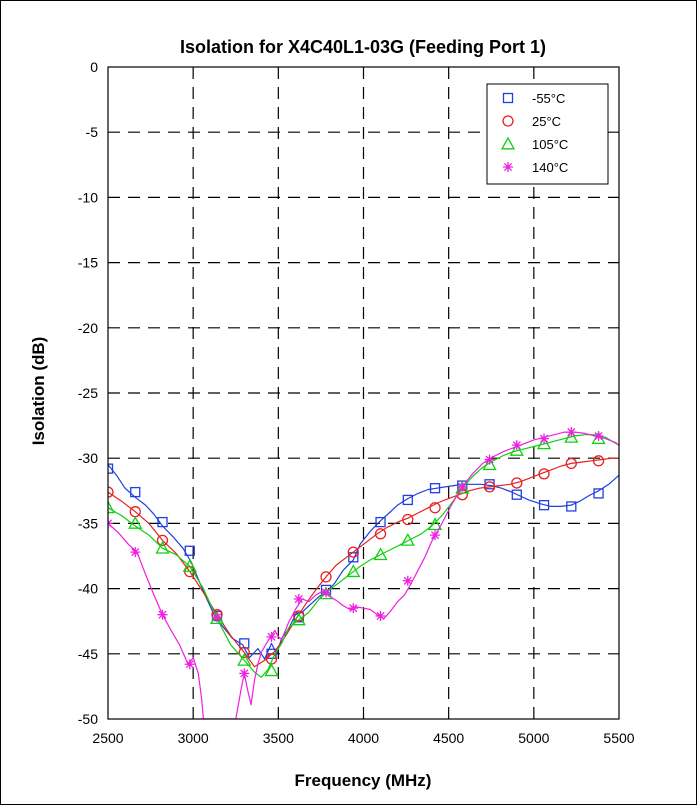  I want to click on x-tick-label: 3500, so click(278, 738).